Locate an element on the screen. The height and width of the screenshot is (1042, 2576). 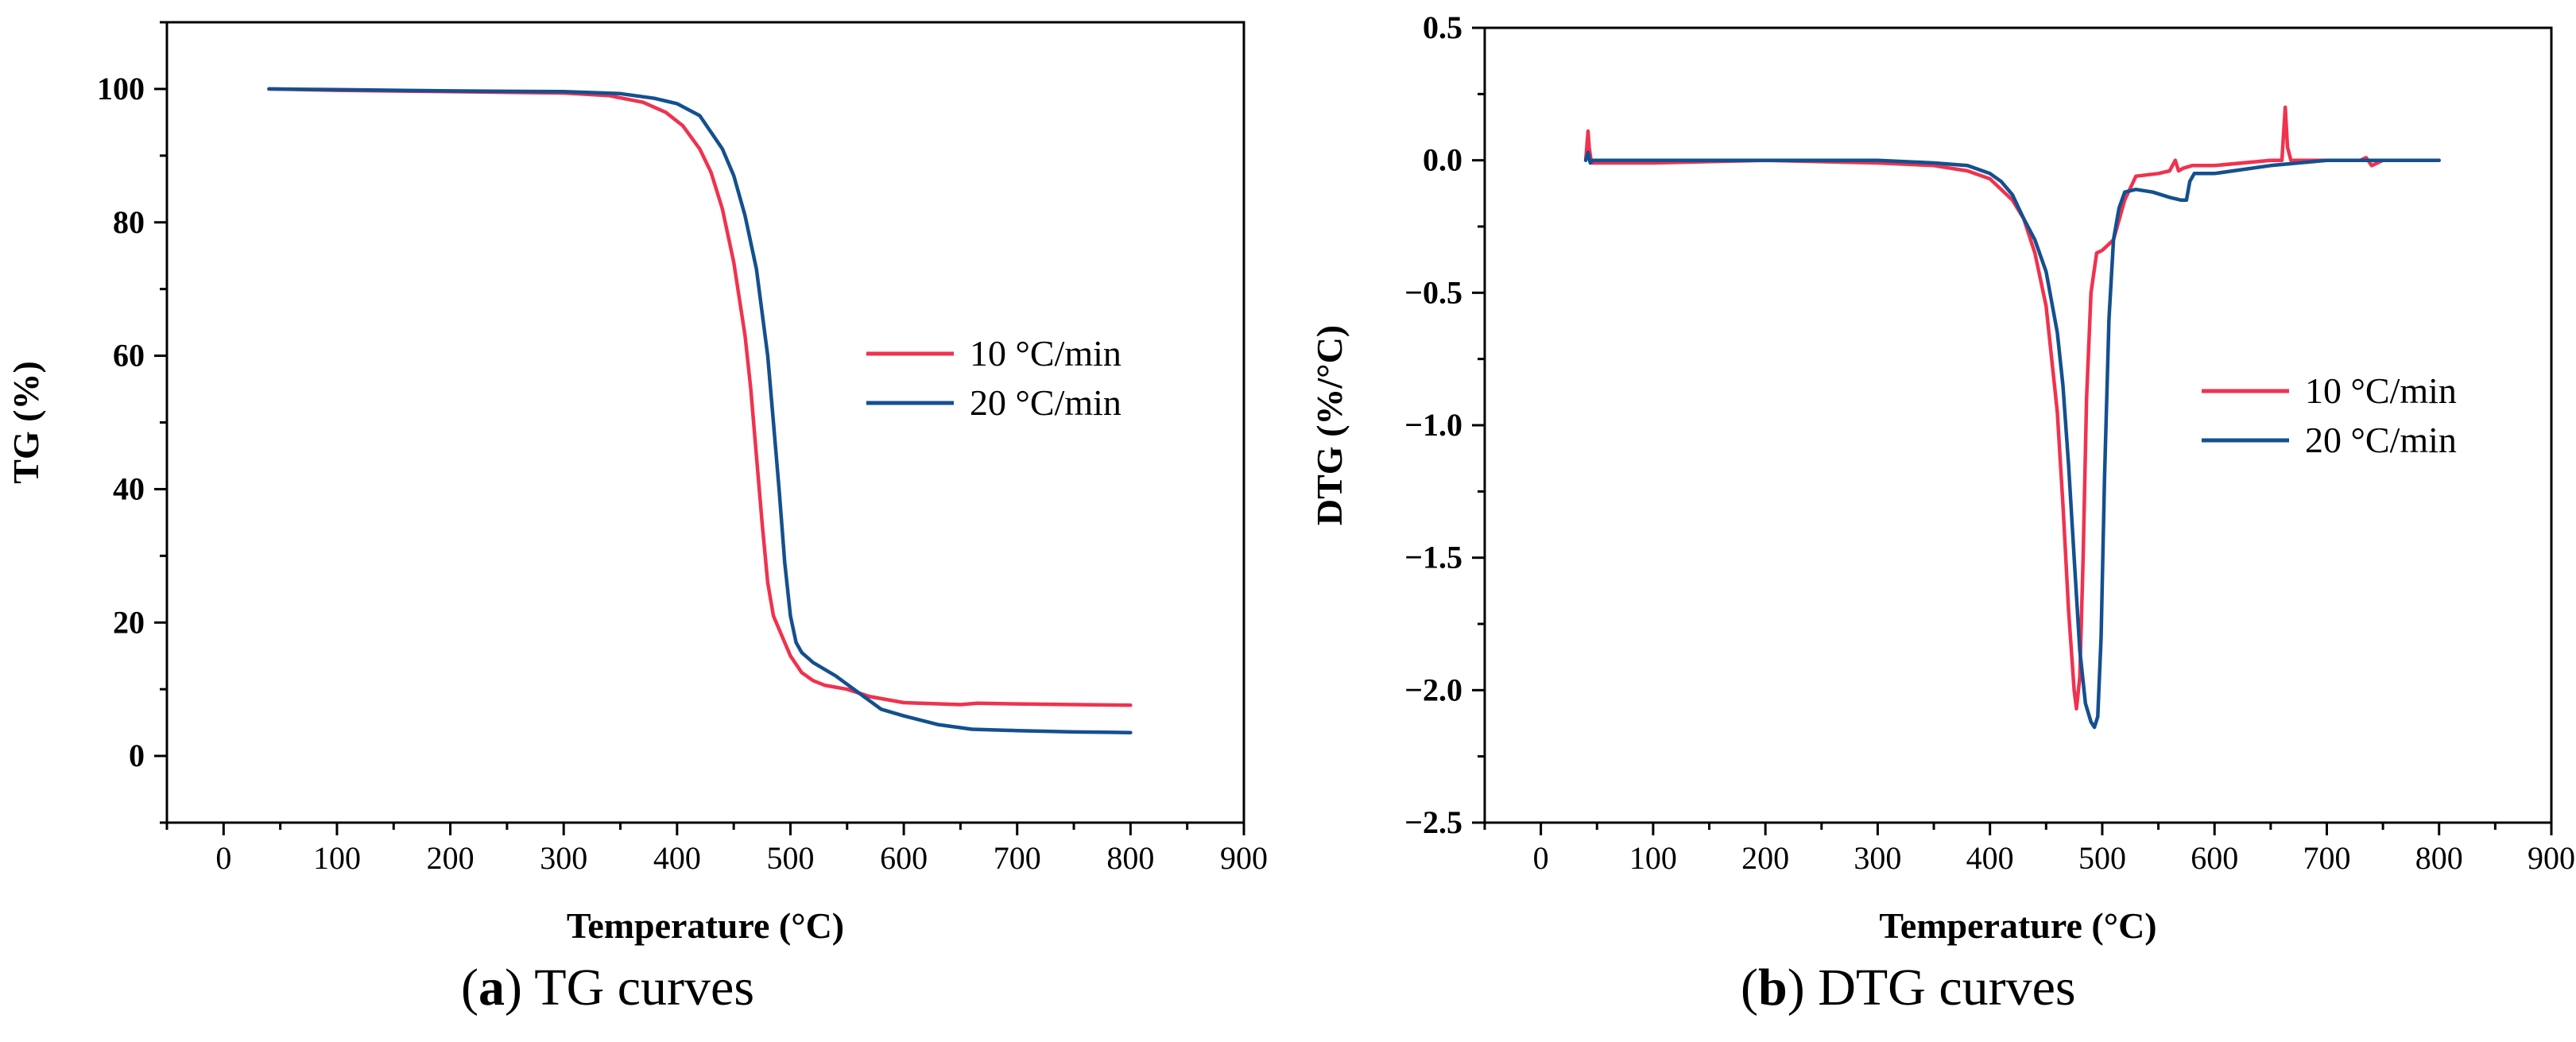
chart-b-x-tick-label: 100 is located at coordinates (1653, 858).